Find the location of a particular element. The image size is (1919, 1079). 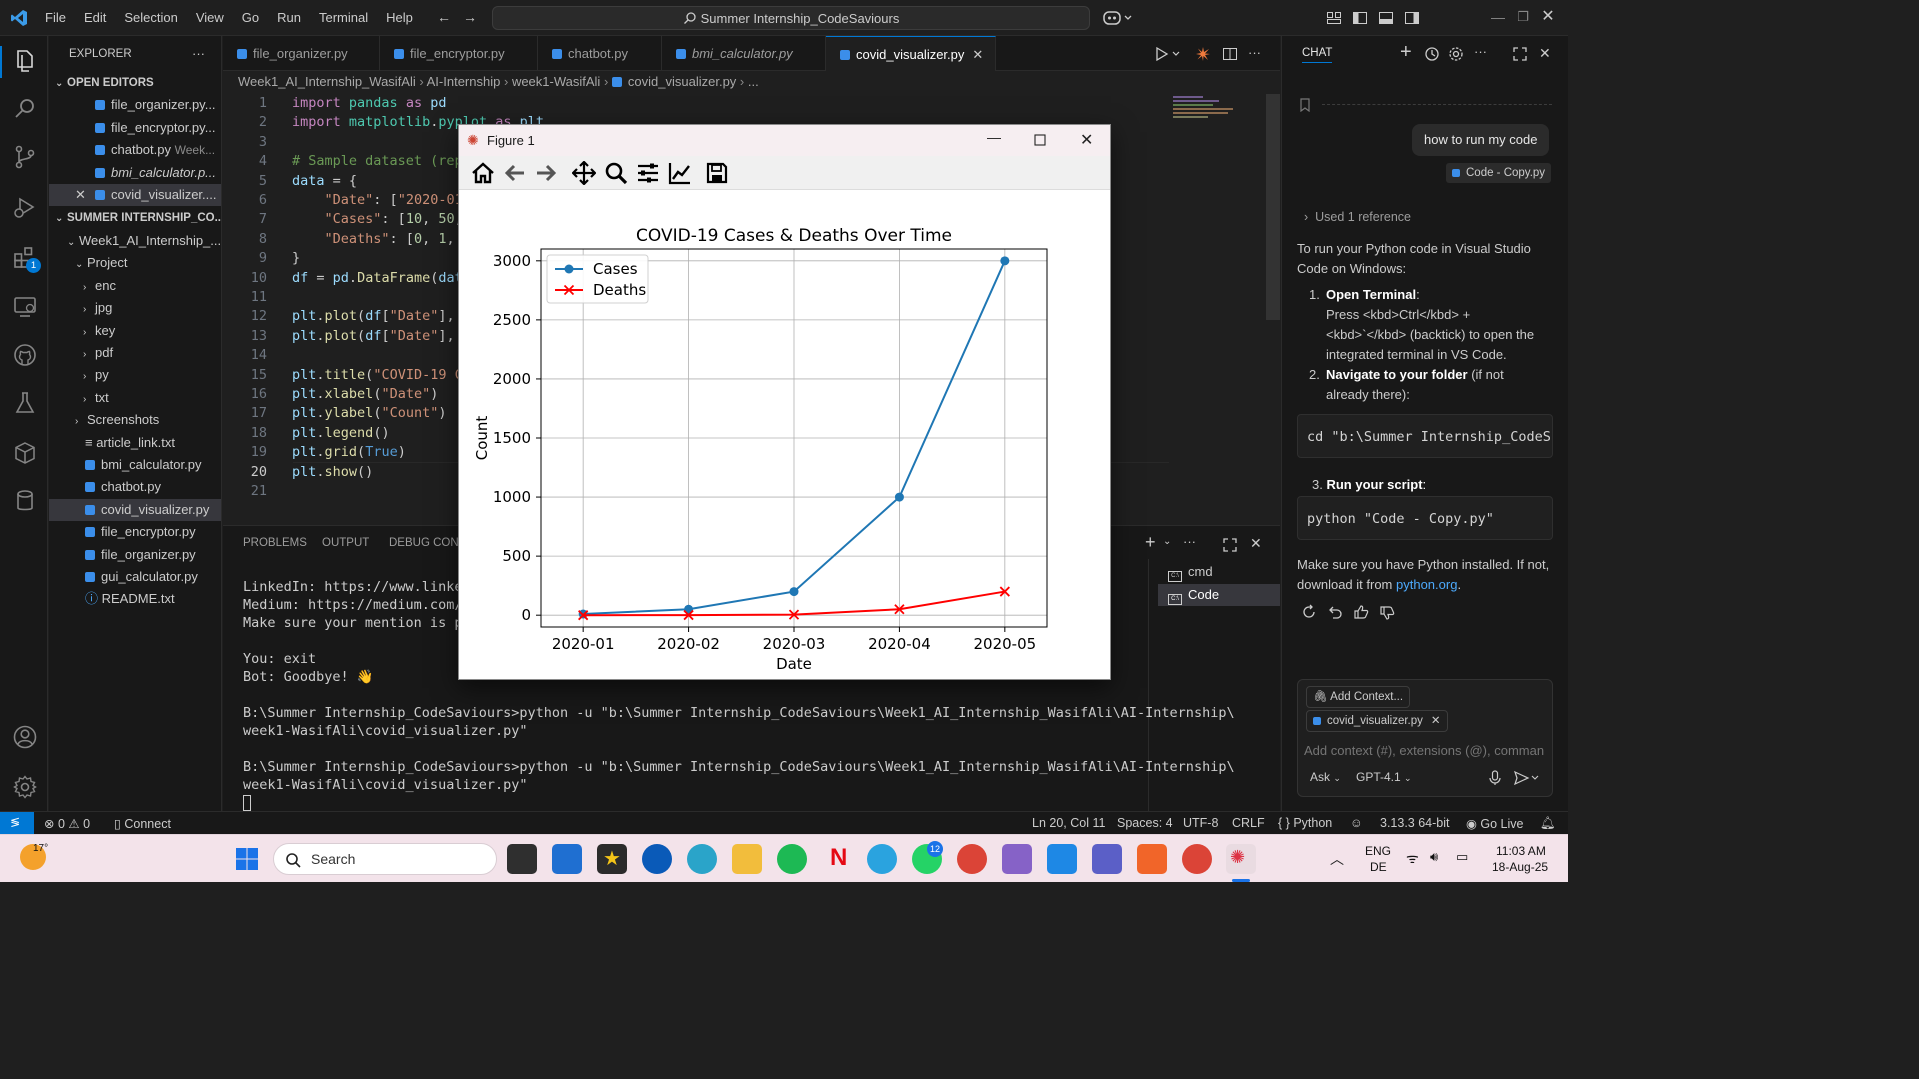

back-arrow-icon: ← is located at coordinates (444, 17).